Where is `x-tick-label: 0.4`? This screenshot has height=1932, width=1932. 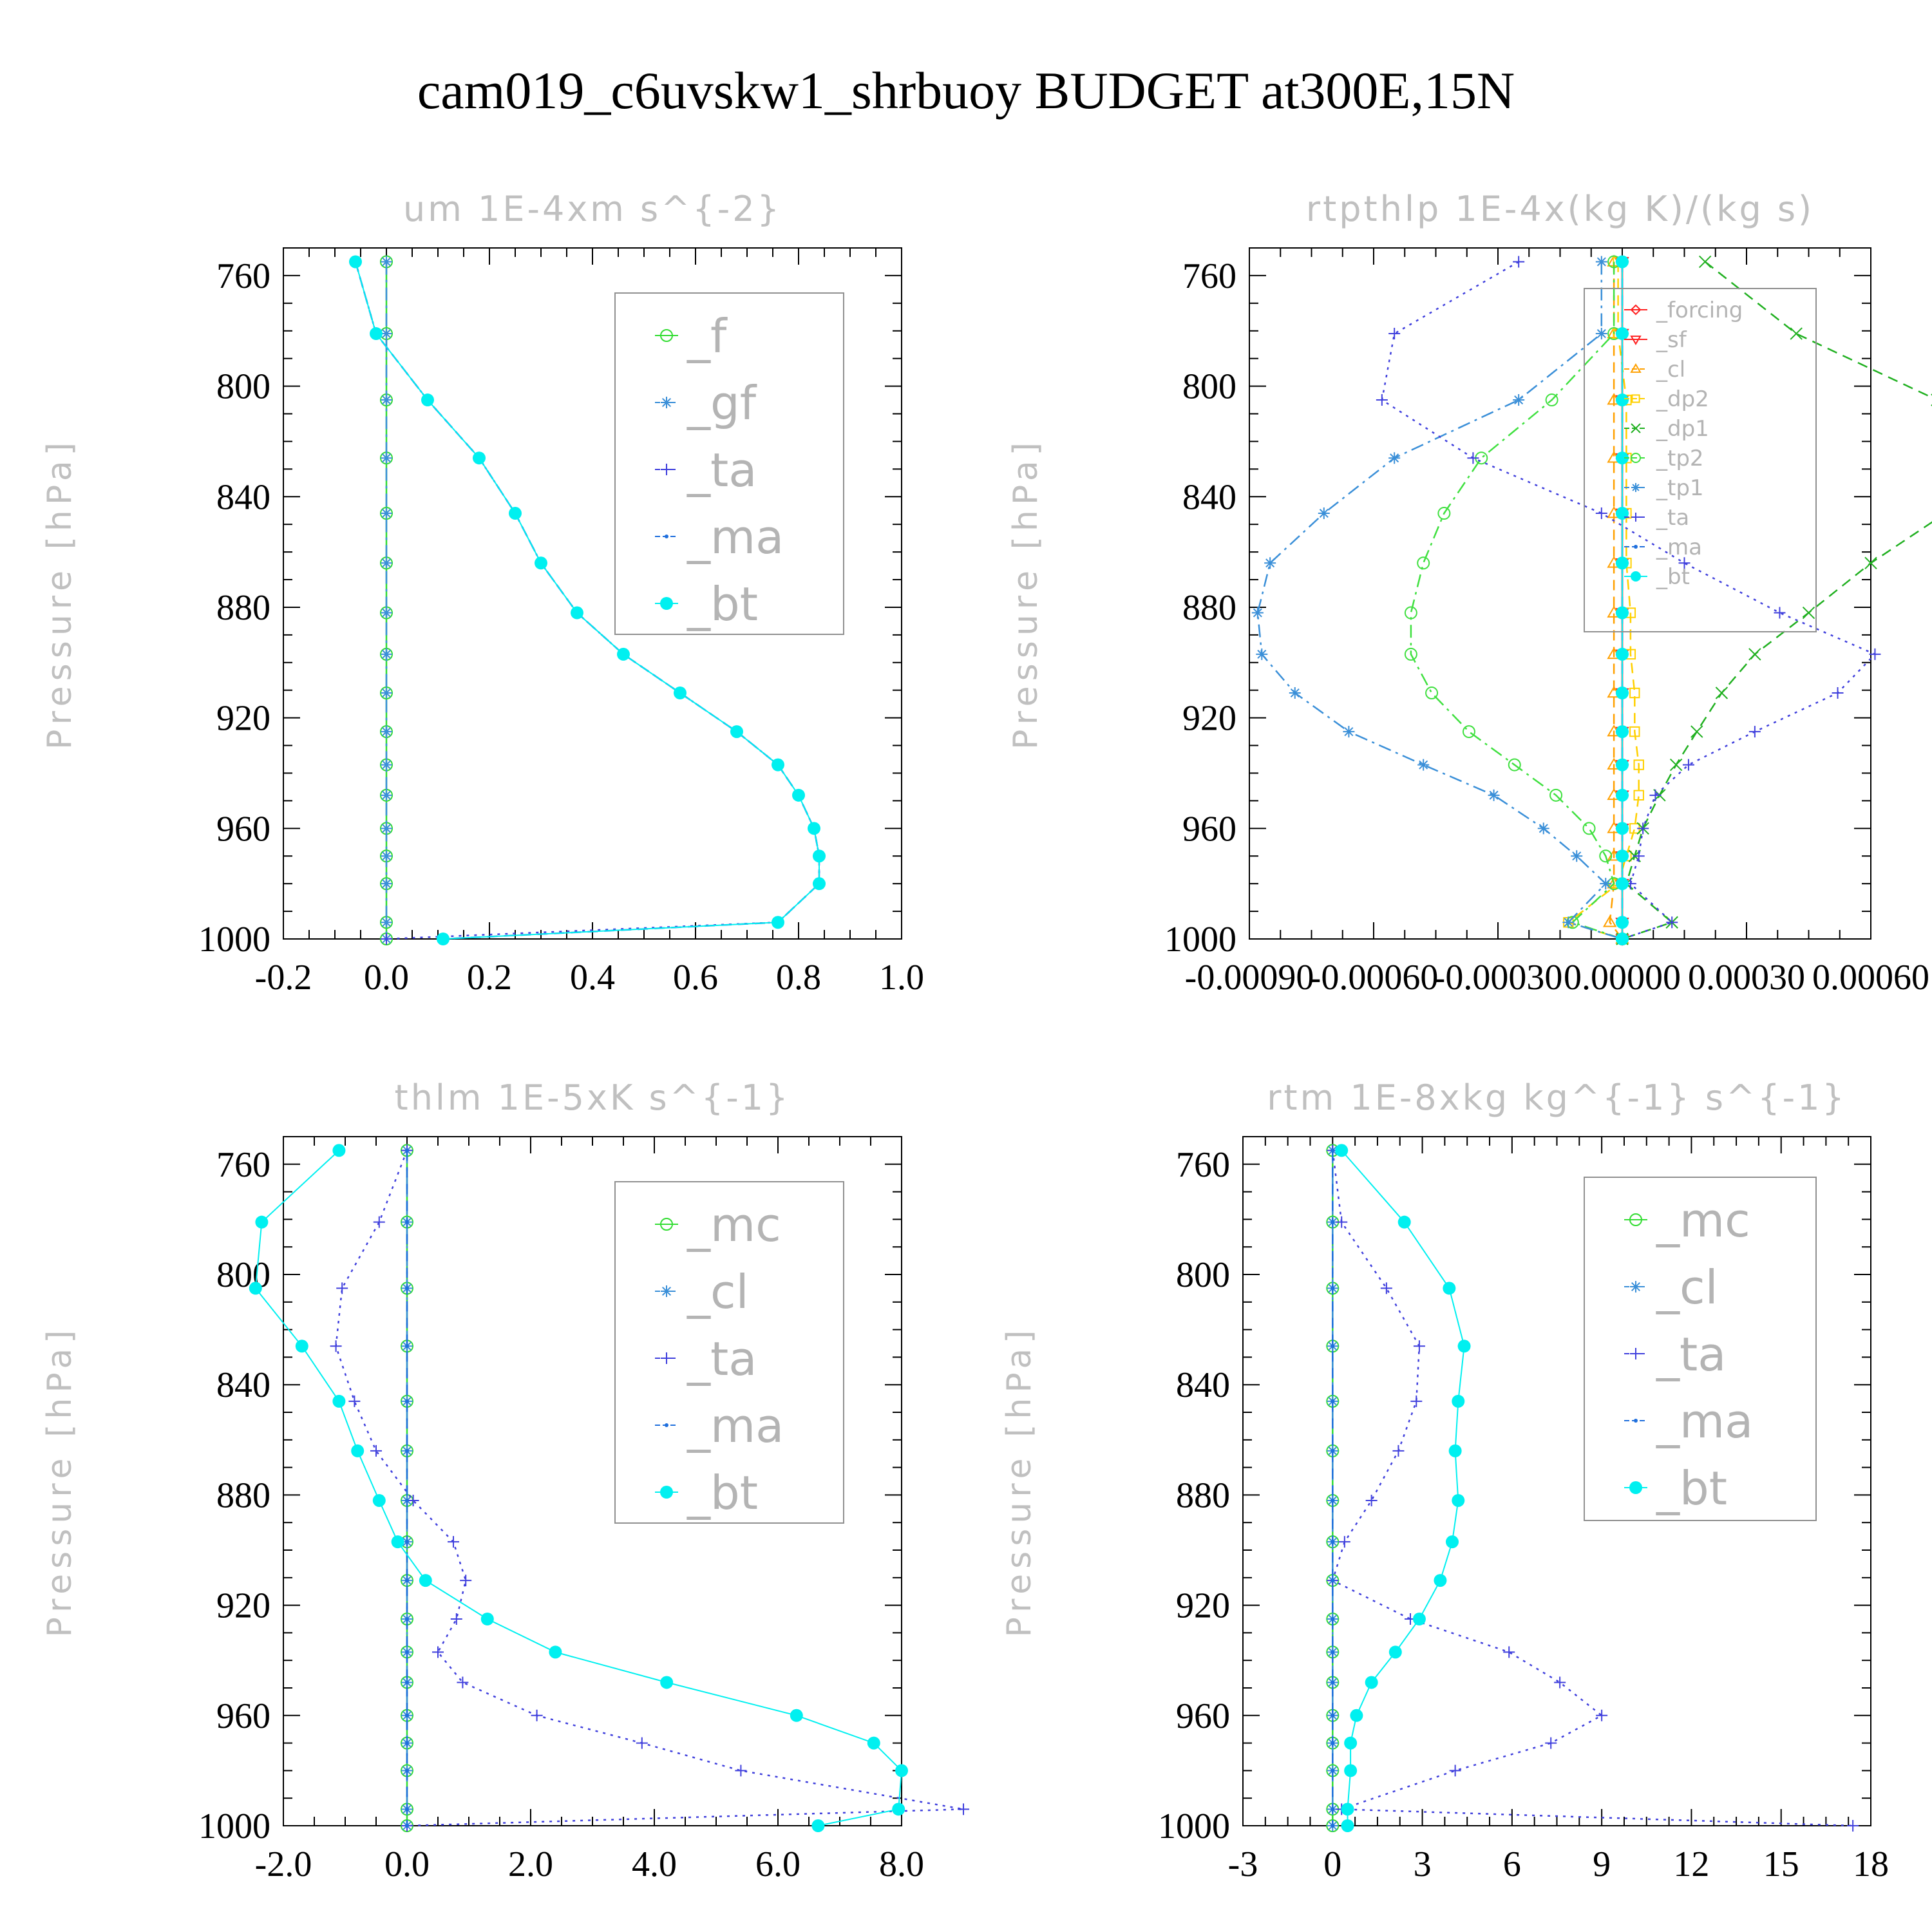
x-tick-label: 0.4 is located at coordinates (592, 978).